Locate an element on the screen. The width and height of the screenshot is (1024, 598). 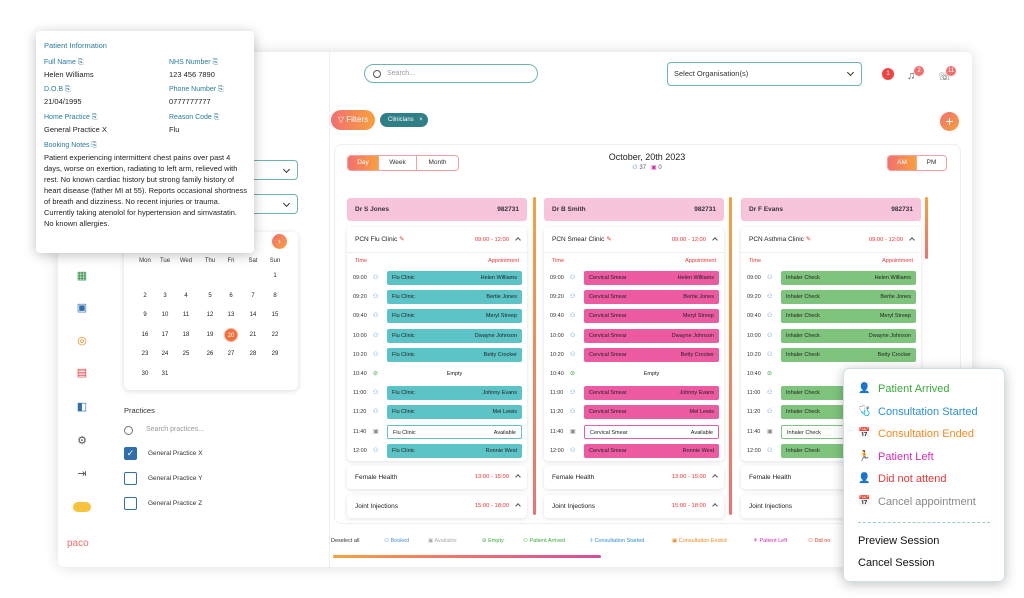
calendar-day: 31 is located at coordinates (165, 374).